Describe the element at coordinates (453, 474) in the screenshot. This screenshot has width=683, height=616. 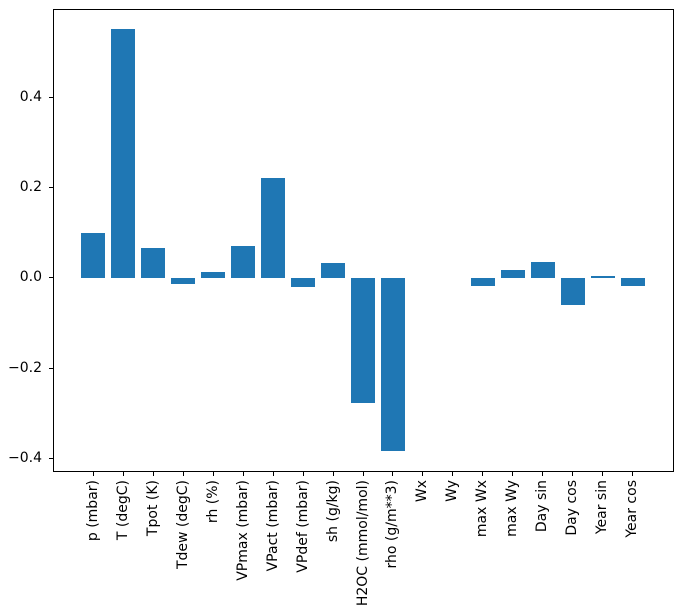
I see `x-tick-wy` at that location.